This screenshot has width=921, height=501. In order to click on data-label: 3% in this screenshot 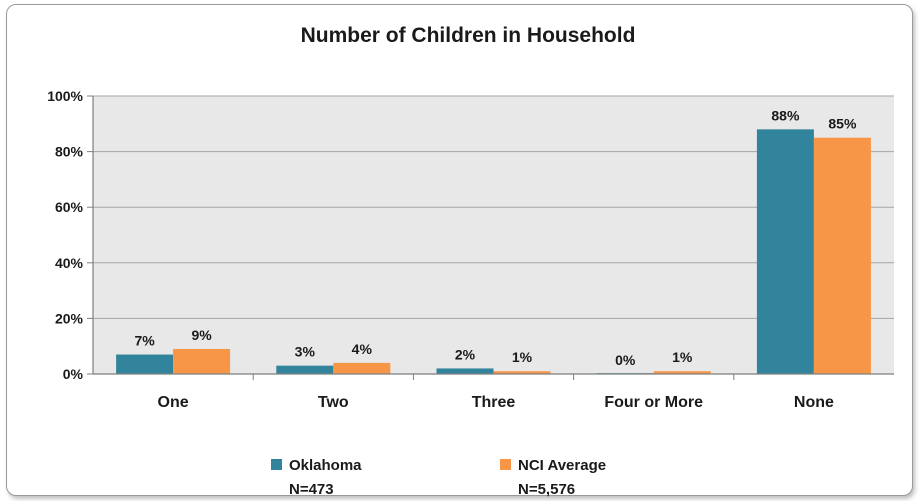, I will do `click(305, 352)`.